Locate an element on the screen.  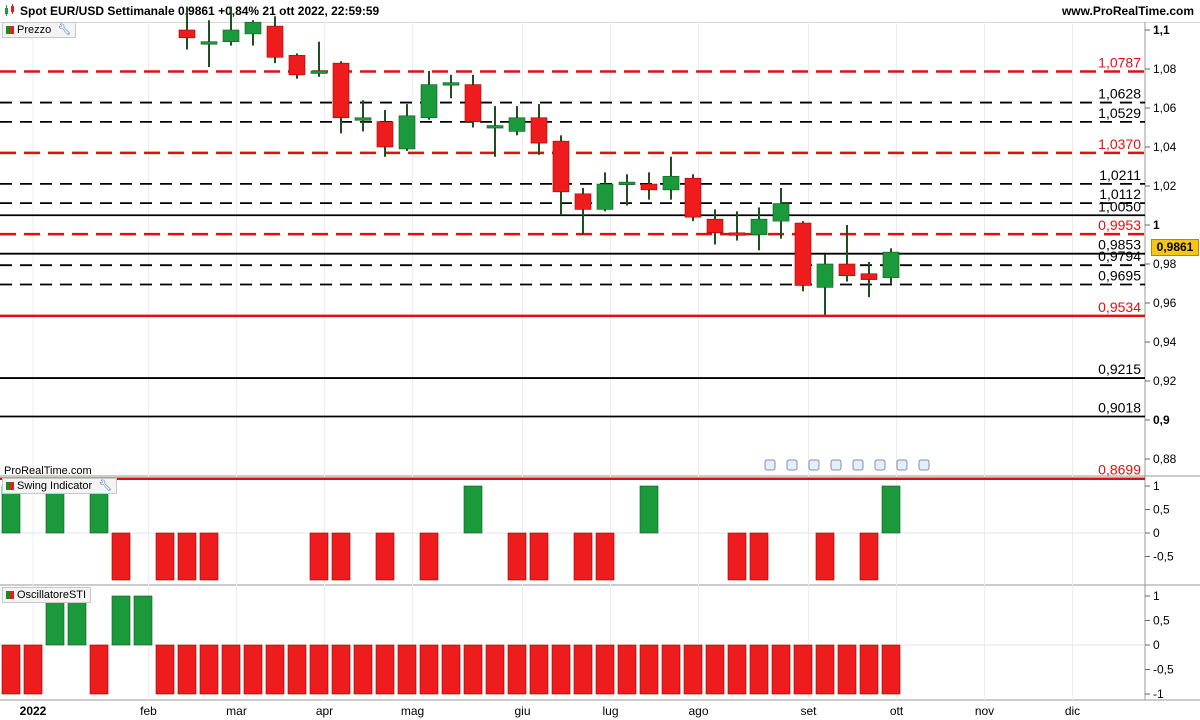
osc-tick-label: -0,5 is located at coordinates (1163, 670).